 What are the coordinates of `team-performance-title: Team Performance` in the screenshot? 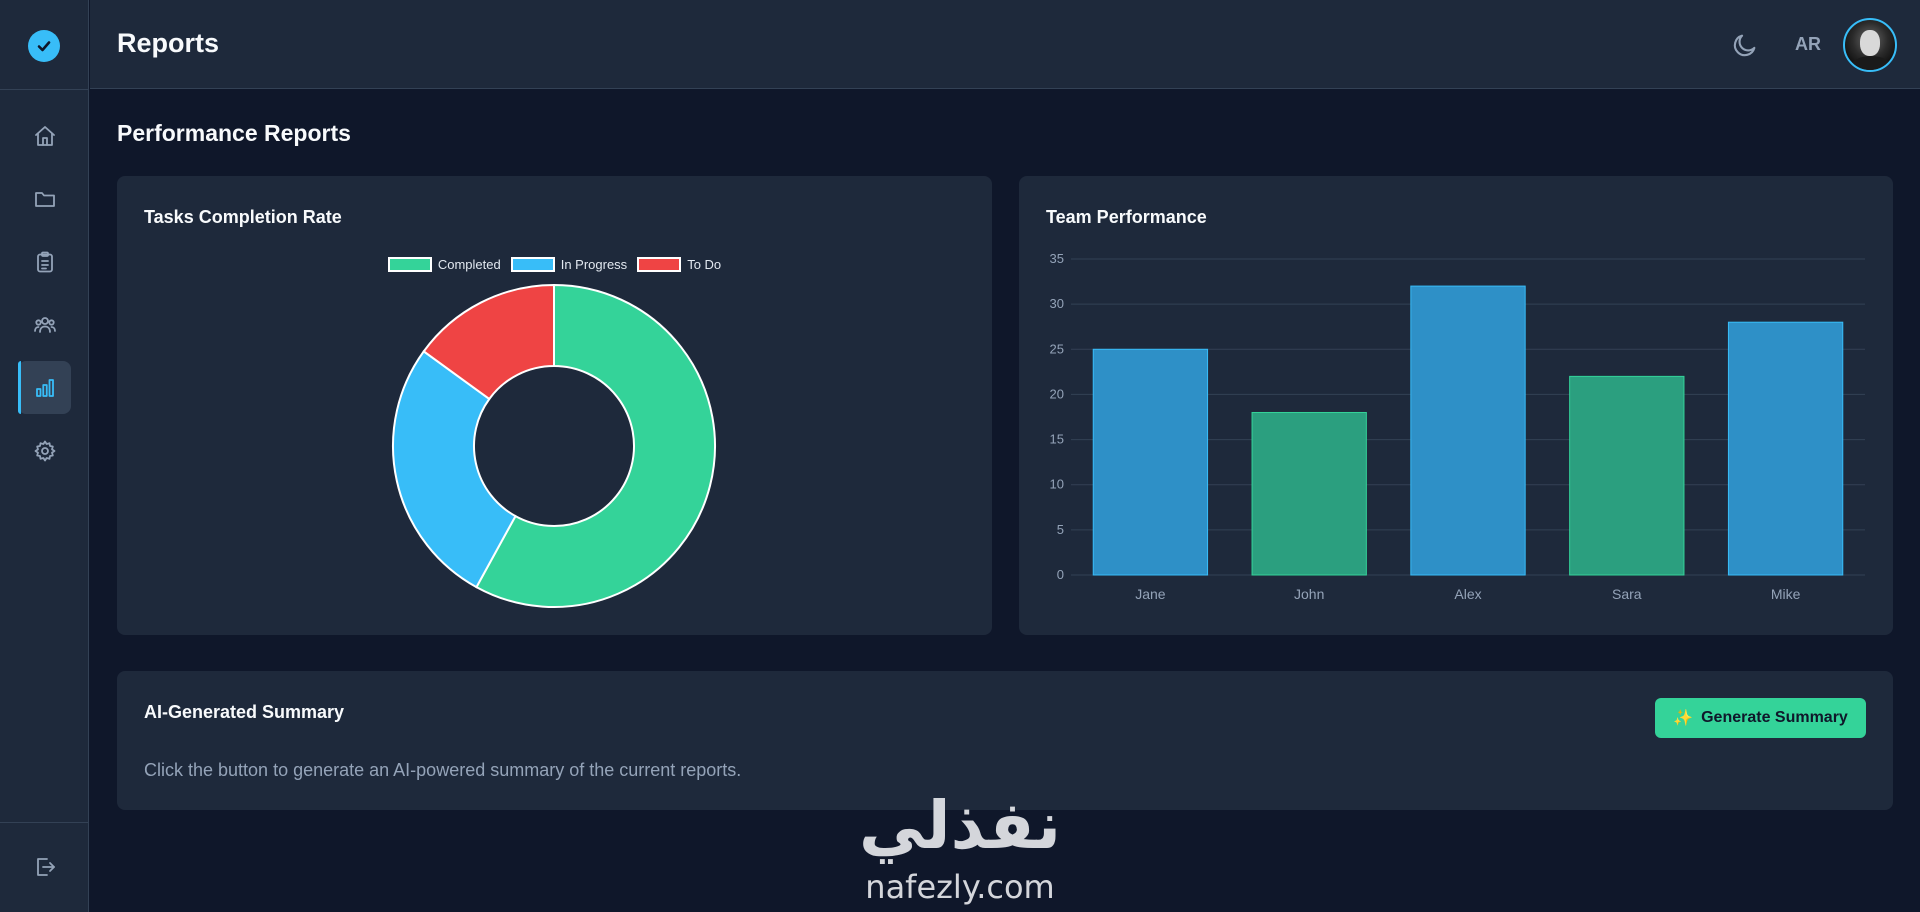 It's located at (1126, 217).